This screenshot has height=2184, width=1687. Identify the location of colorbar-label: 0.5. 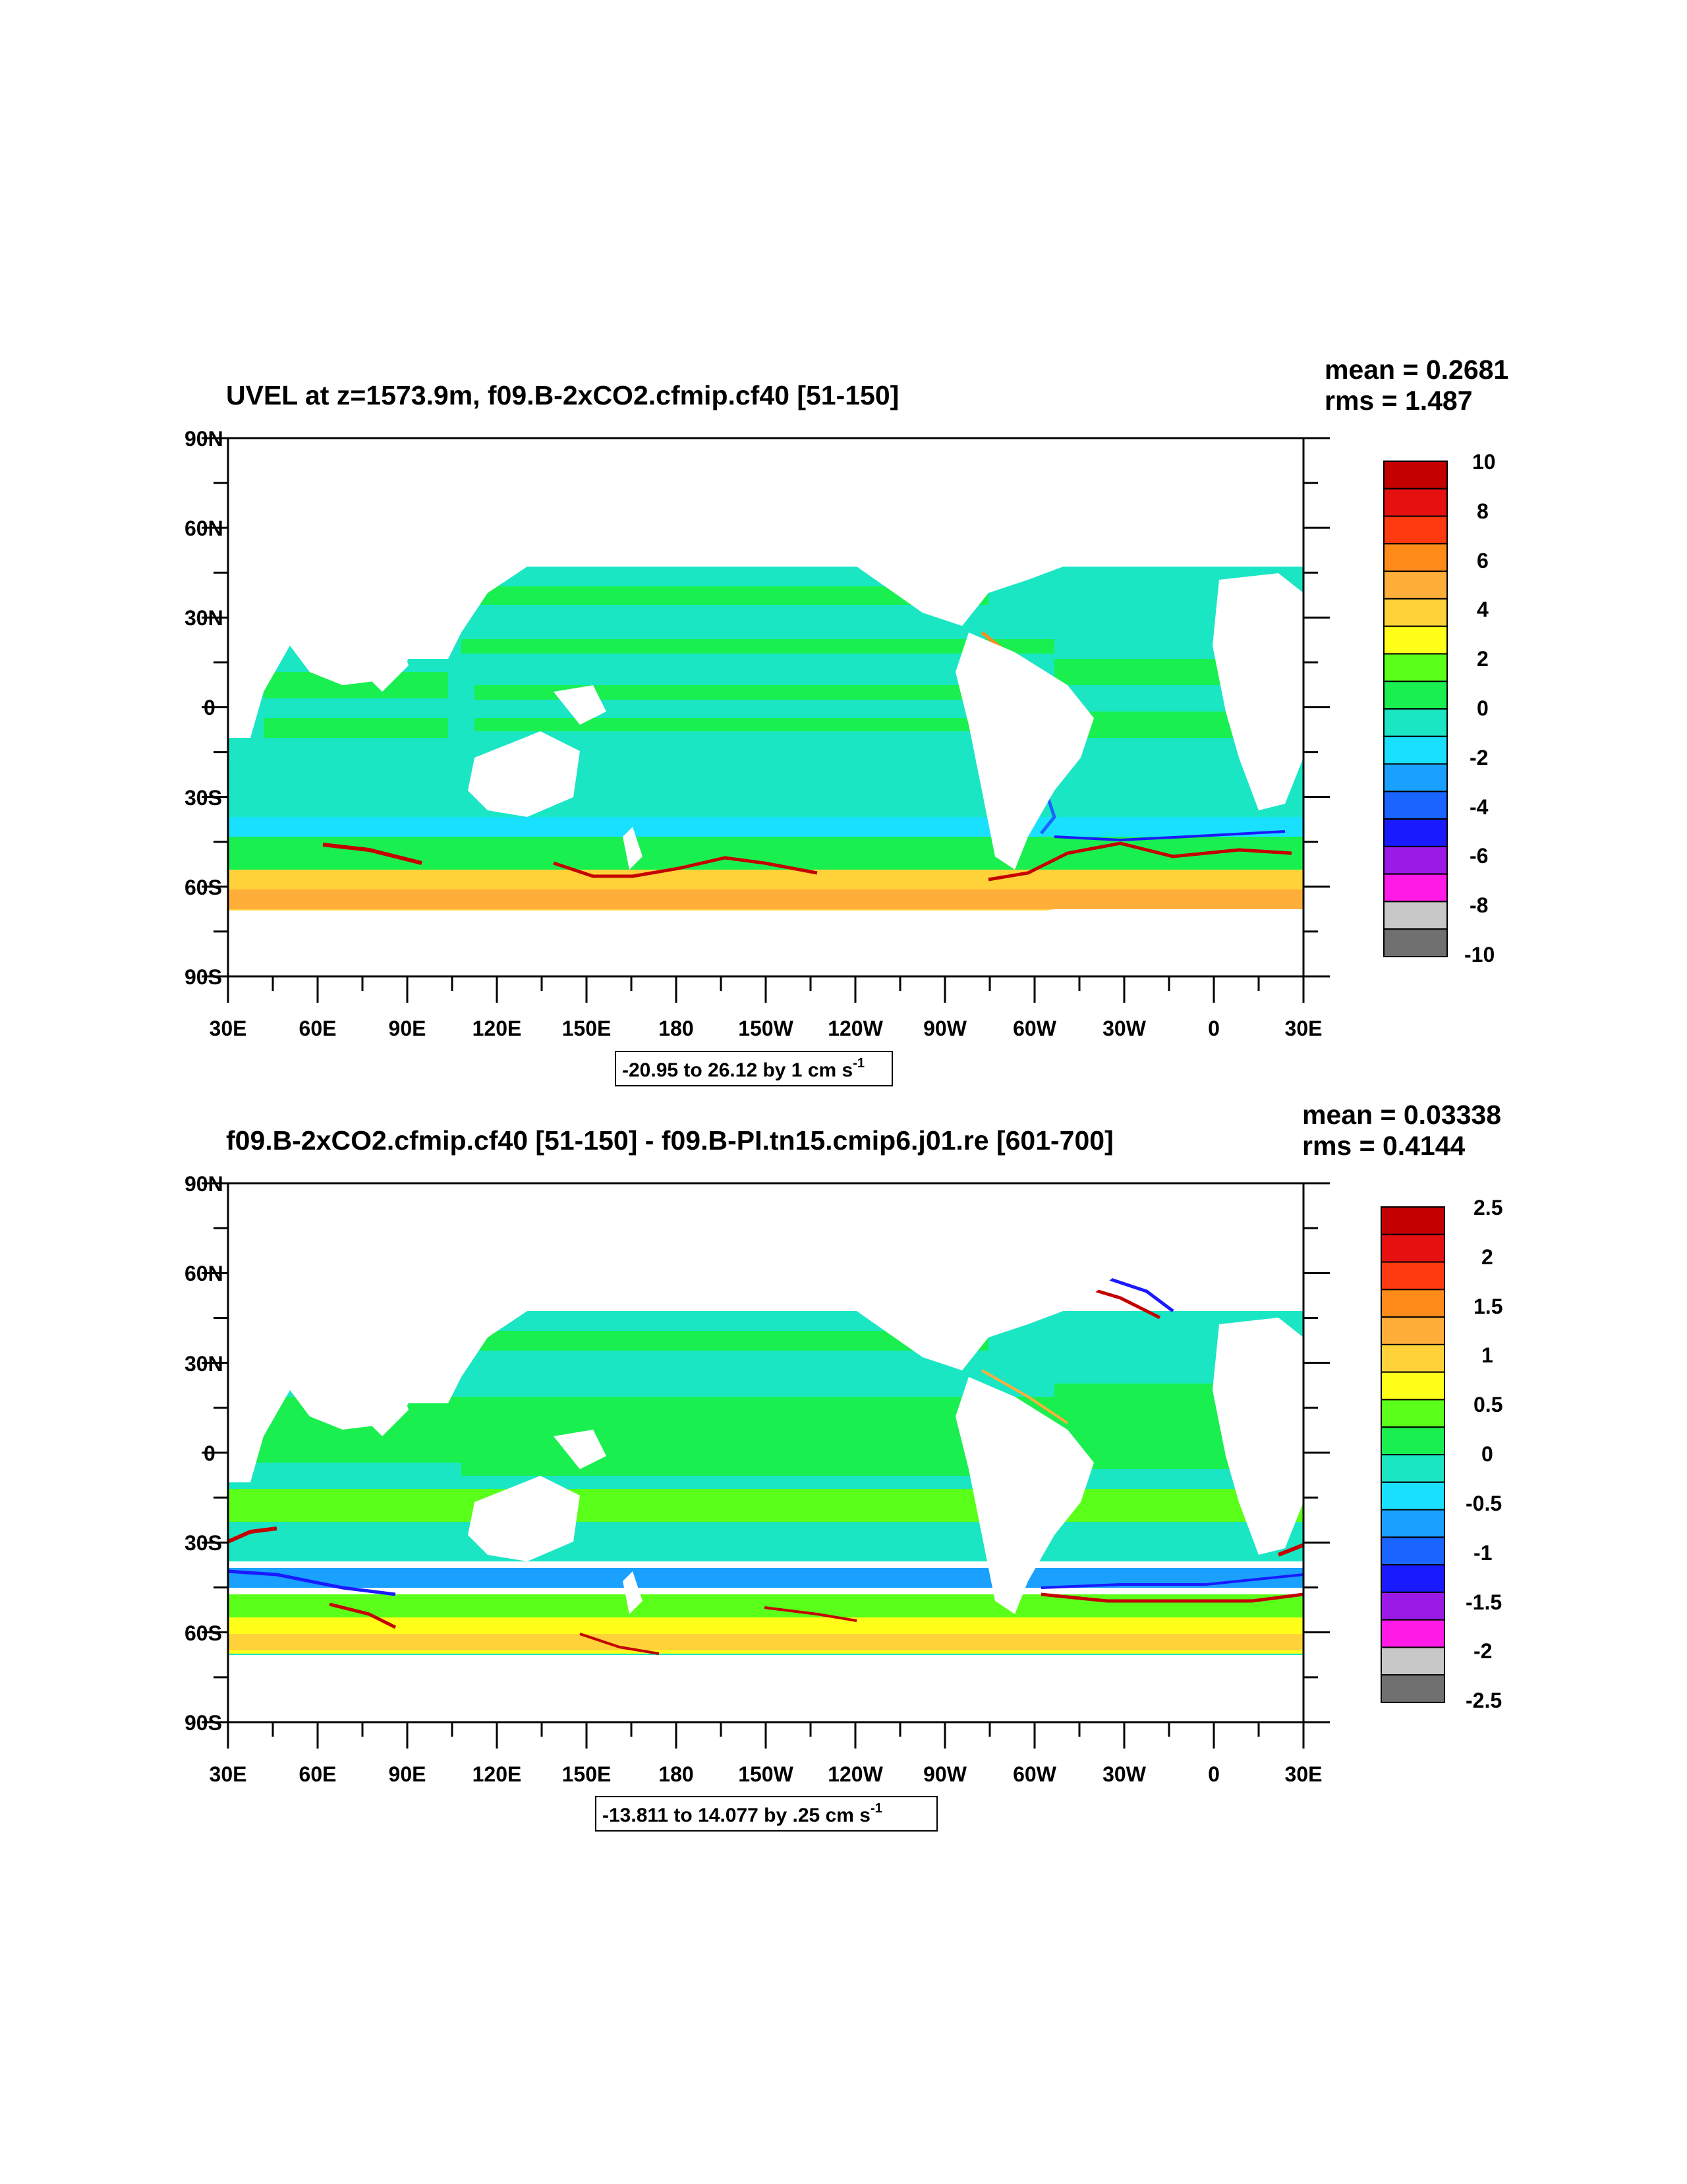
(1487, 1404).